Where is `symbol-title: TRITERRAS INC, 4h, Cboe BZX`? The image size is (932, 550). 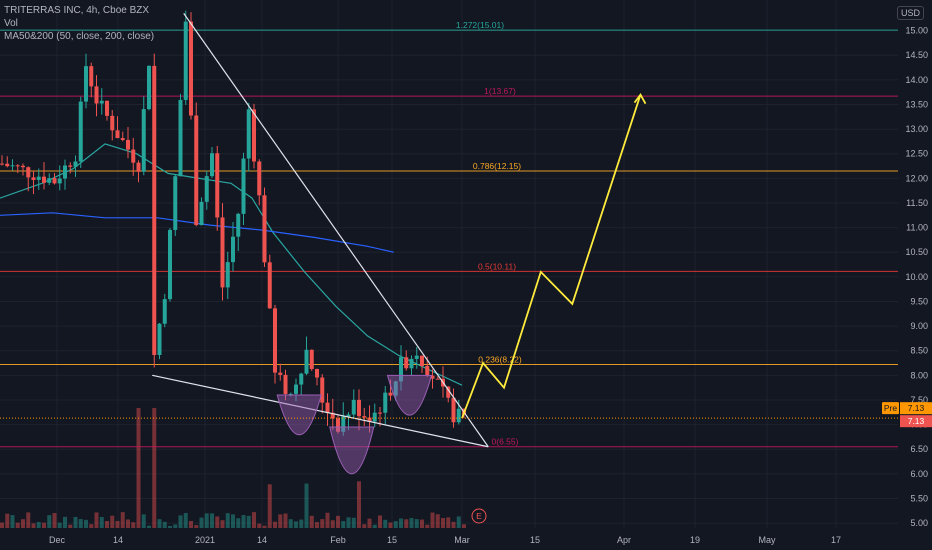 symbol-title: TRITERRAS INC, 4h, Cboe BZX is located at coordinates (77, 10).